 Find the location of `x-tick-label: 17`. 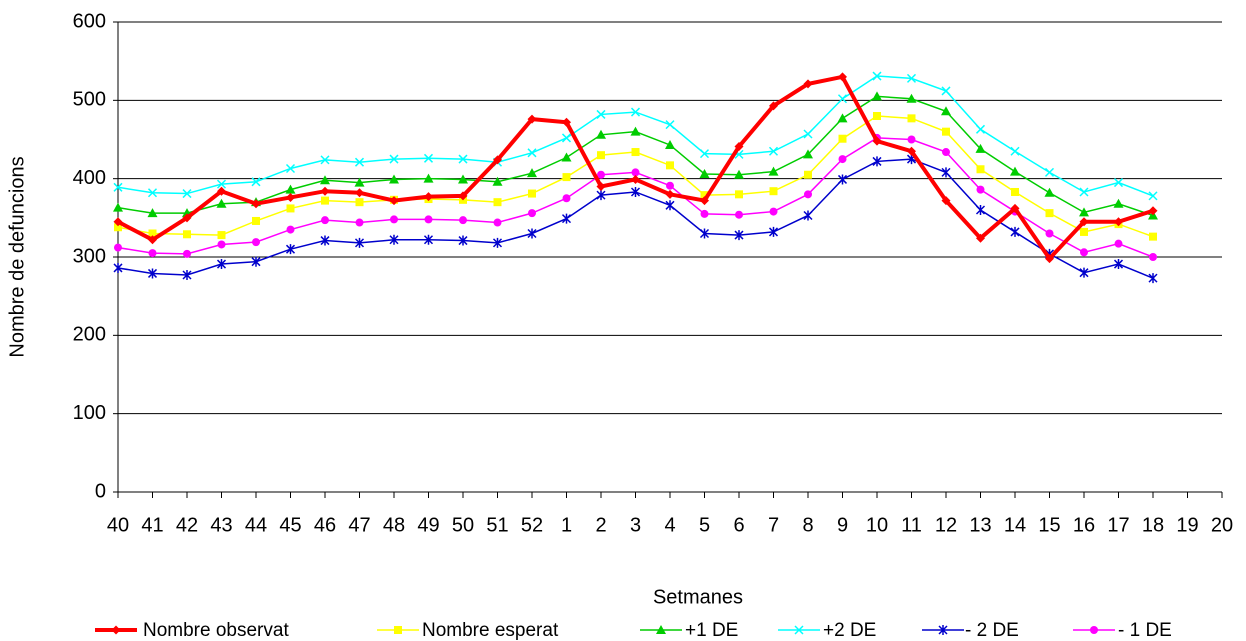

x-tick-label: 17 is located at coordinates (1118, 525).